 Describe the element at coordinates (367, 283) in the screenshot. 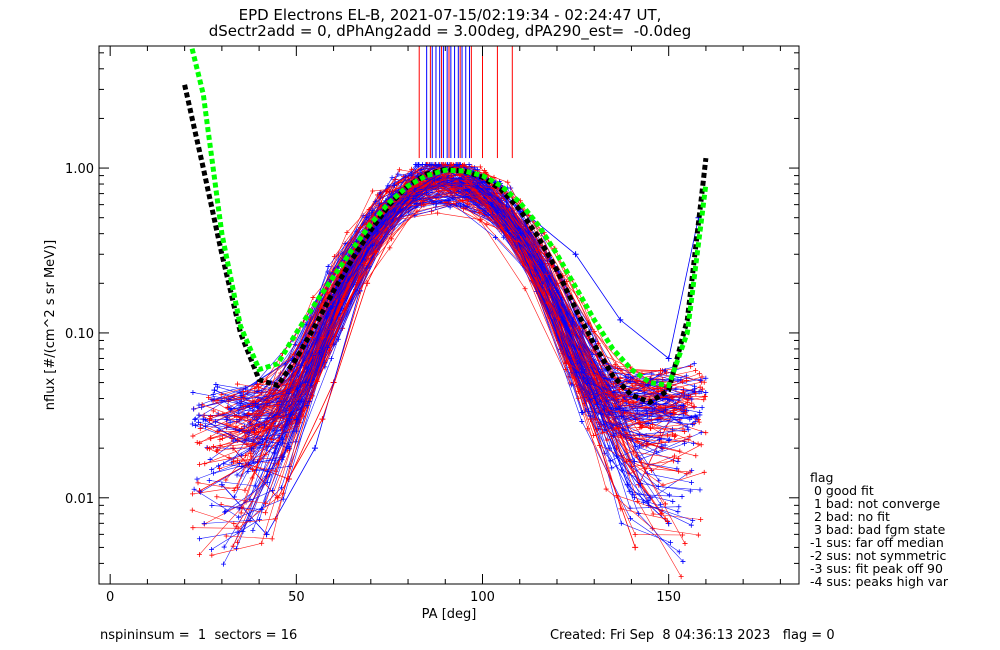

I see `data-point-red` at that location.